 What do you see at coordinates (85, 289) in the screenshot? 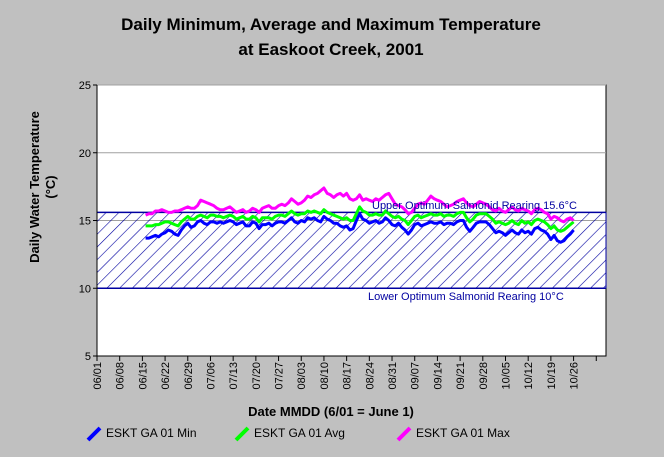
I see `y-tick-label-10: 10` at bounding box center [85, 289].